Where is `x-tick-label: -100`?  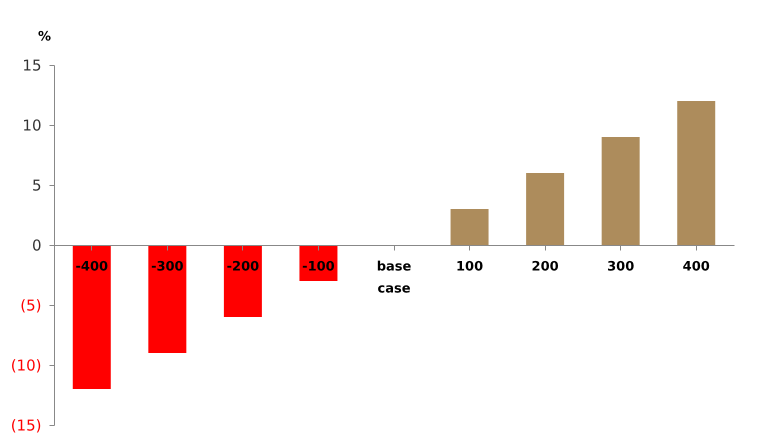 x-tick-label: -100 is located at coordinates (318, 267).